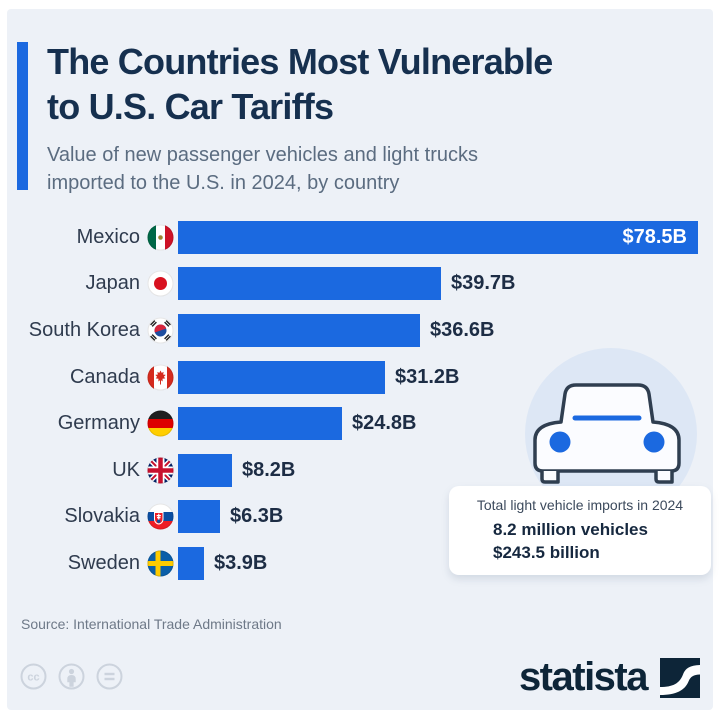 This screenshot has width=720, height=720. I want to click on value-label: $36.6B, so click(462, 329).